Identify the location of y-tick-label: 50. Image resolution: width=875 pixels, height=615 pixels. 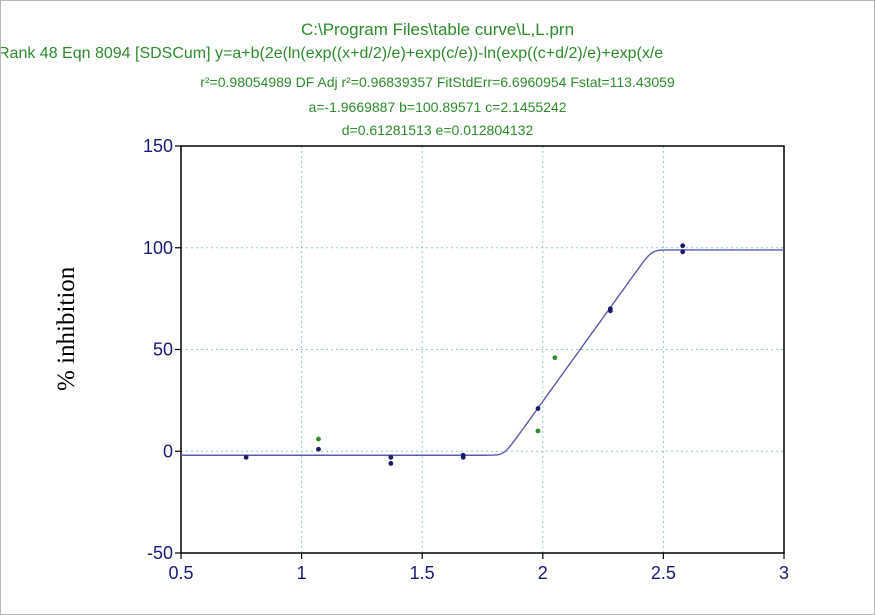
(163, 350).